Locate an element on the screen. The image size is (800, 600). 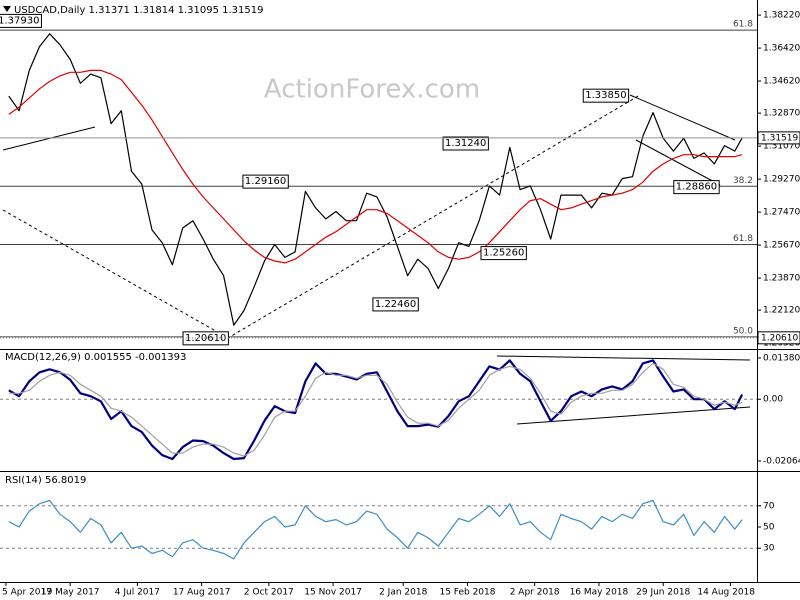
annotation-label: 1.37930 is located at coordinates (19, 20).